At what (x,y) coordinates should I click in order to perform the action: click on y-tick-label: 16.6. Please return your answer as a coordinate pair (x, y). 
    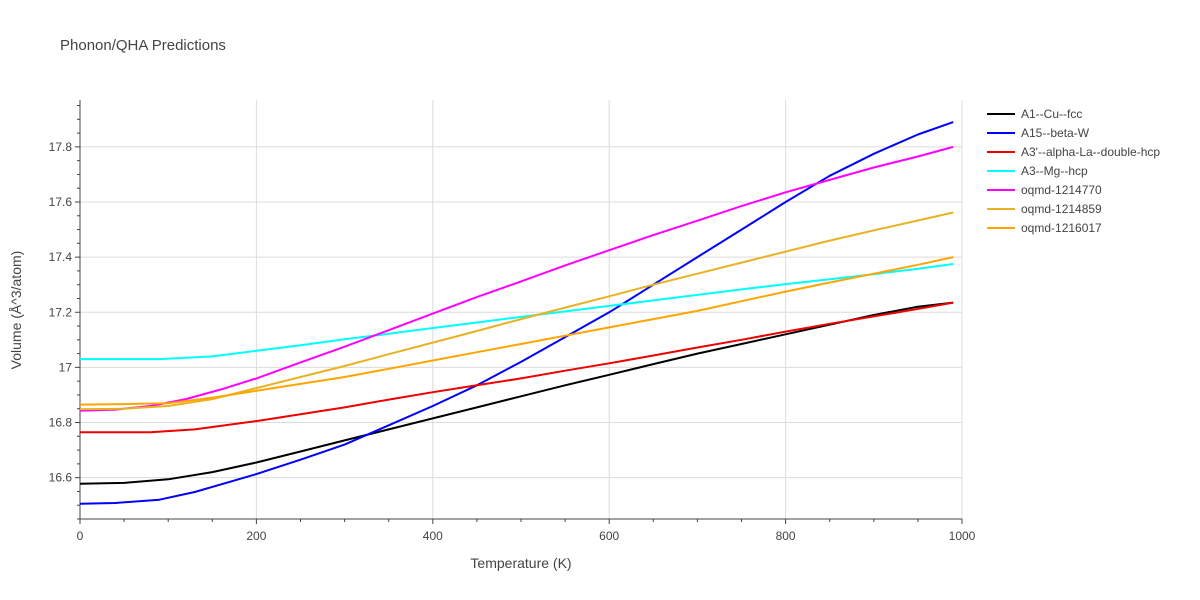
    Looking at the image, I should click on (61, 478).